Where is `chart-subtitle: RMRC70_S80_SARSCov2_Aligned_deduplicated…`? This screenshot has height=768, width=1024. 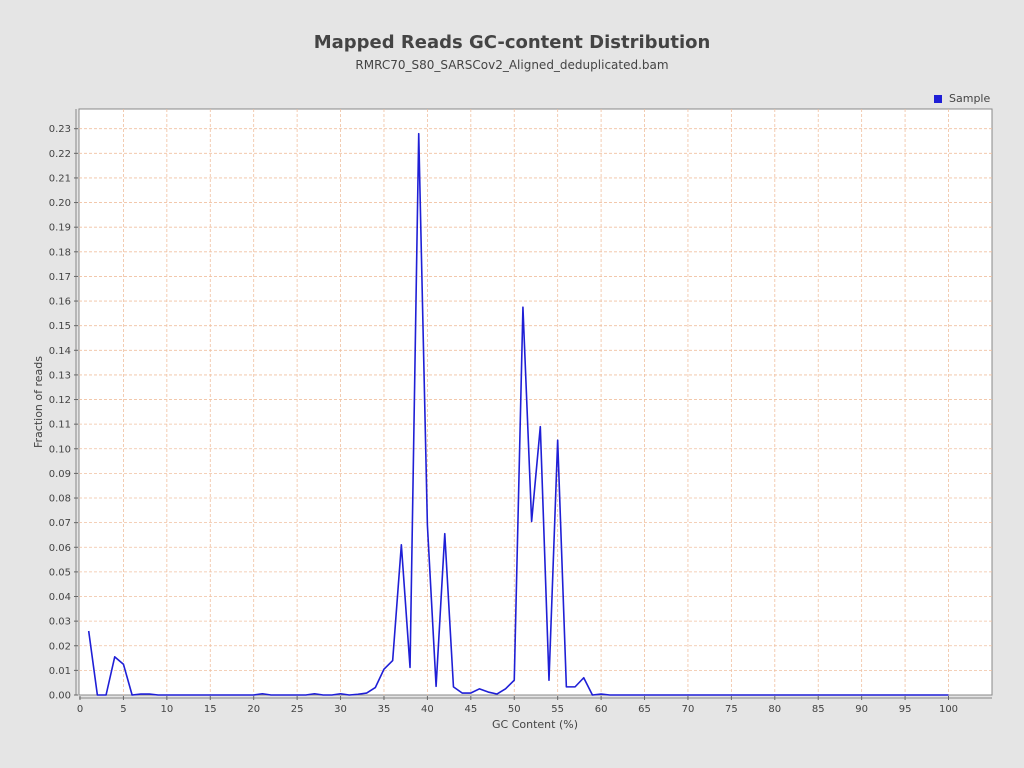
chart-subtitle: RMRC70_S80_SARSCov2_Aligned_deduplicated… is located at coordinates (511, 65).